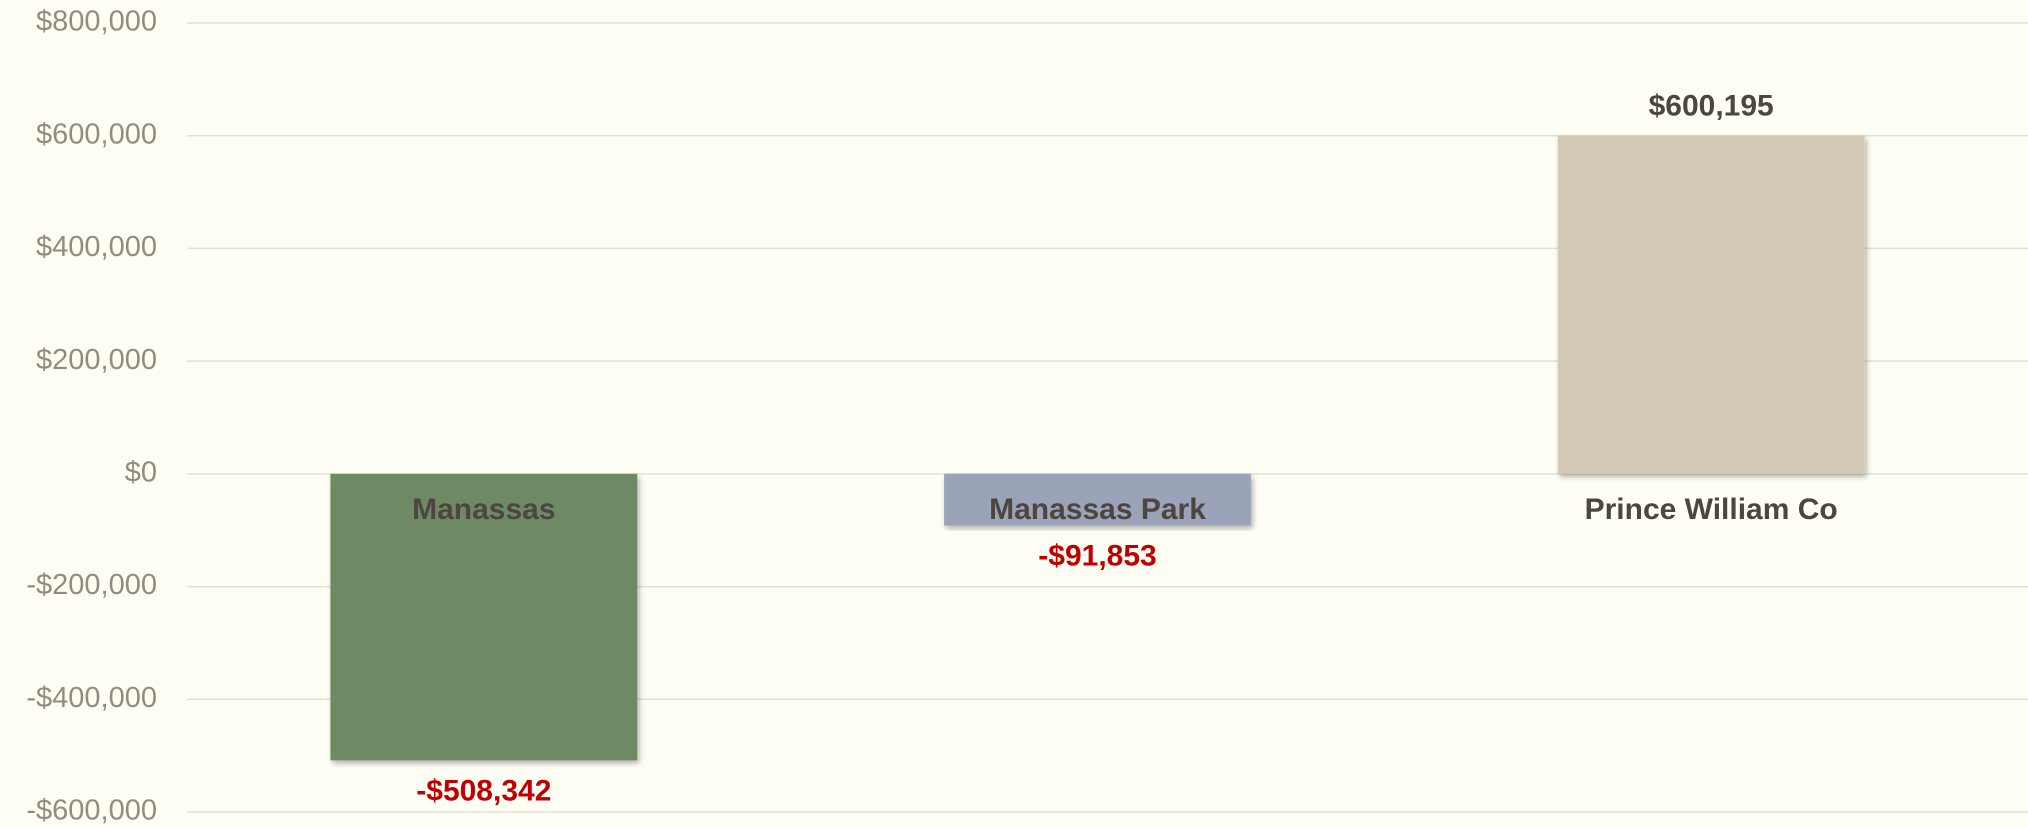 This screenshot has width=2028, height=828. I want to click on y-tick-label: -$600,000, so click(91, 811).